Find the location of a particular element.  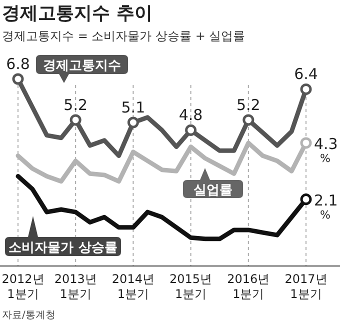

x-tick-label: 2014년 1분기 is located at coordinates (133, 286).